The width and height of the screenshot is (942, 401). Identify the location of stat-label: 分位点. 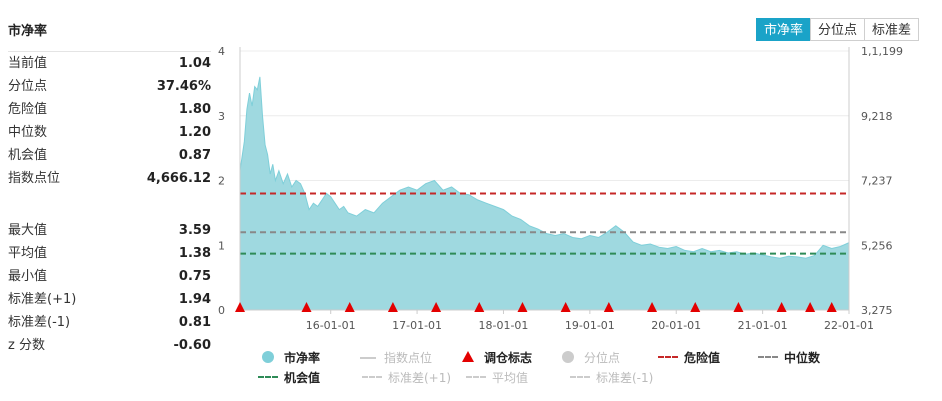
(28, 86).